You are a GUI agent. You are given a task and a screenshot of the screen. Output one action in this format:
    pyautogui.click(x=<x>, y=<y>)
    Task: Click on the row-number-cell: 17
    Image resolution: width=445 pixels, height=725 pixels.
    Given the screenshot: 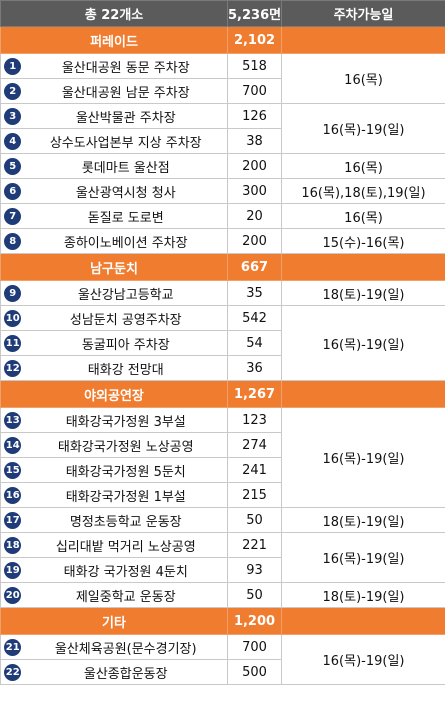 What is the action you would take?
    pyautogui.click(x=12, y=520)
    